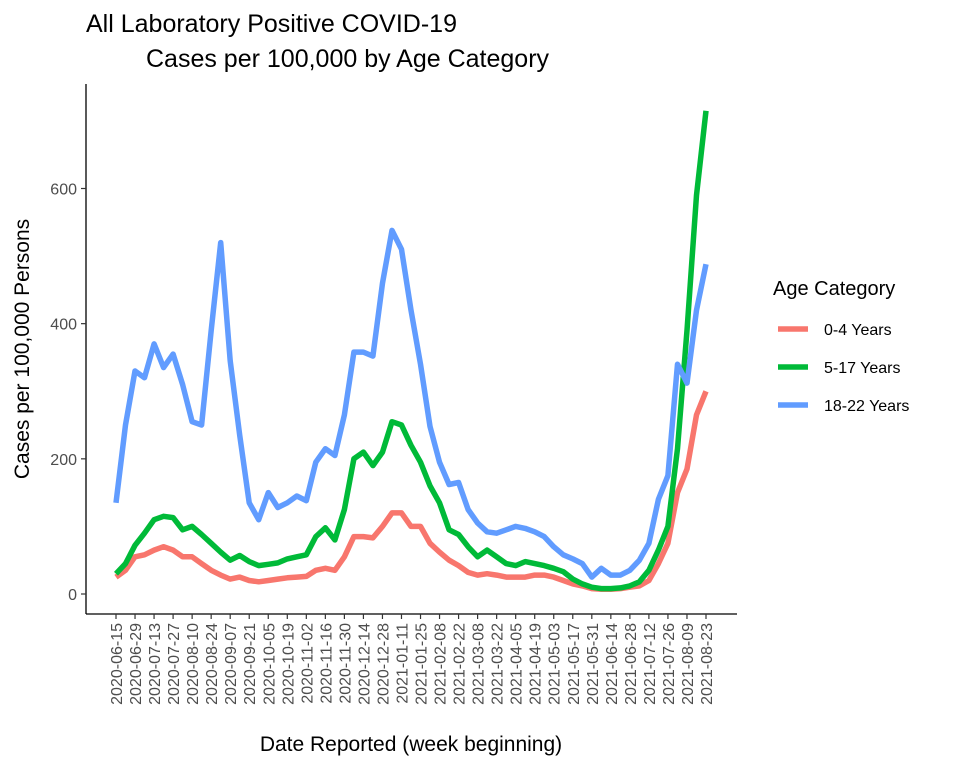 The height and width of the screenshot is (768, 960). Describe the element at coordinates (669, 664) in the screenshot. I see `x-tick-label: 2021-07-26` at that location.